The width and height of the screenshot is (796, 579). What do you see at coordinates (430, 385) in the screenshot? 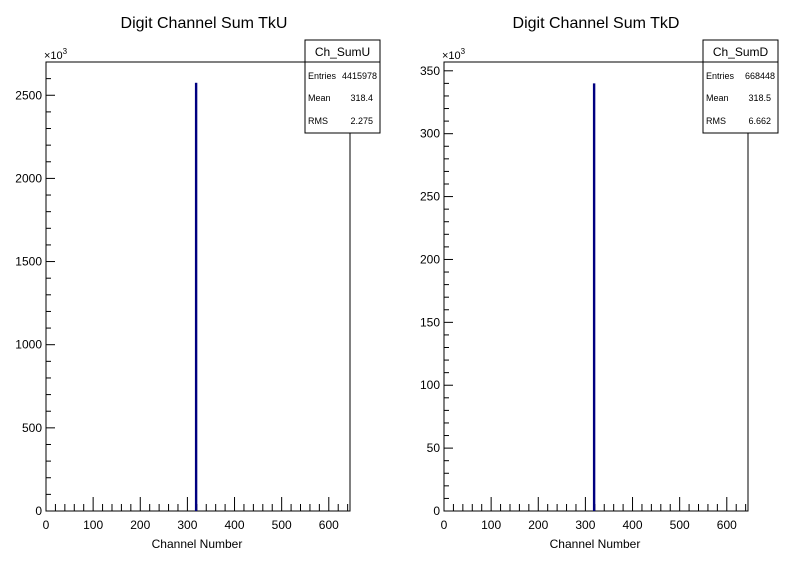
I see `y-tick-label: 100` at bounding box center [430, 385].